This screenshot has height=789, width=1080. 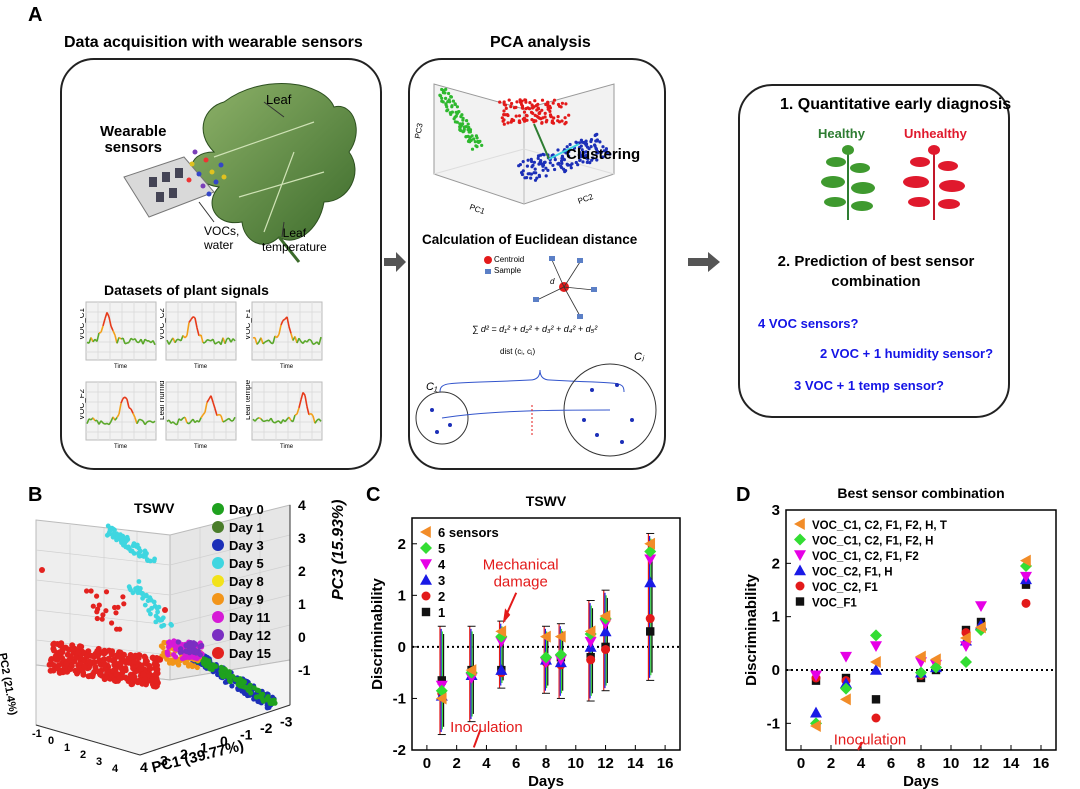 I want to click on x-tick-label: 12, so click(x=605, y=763).